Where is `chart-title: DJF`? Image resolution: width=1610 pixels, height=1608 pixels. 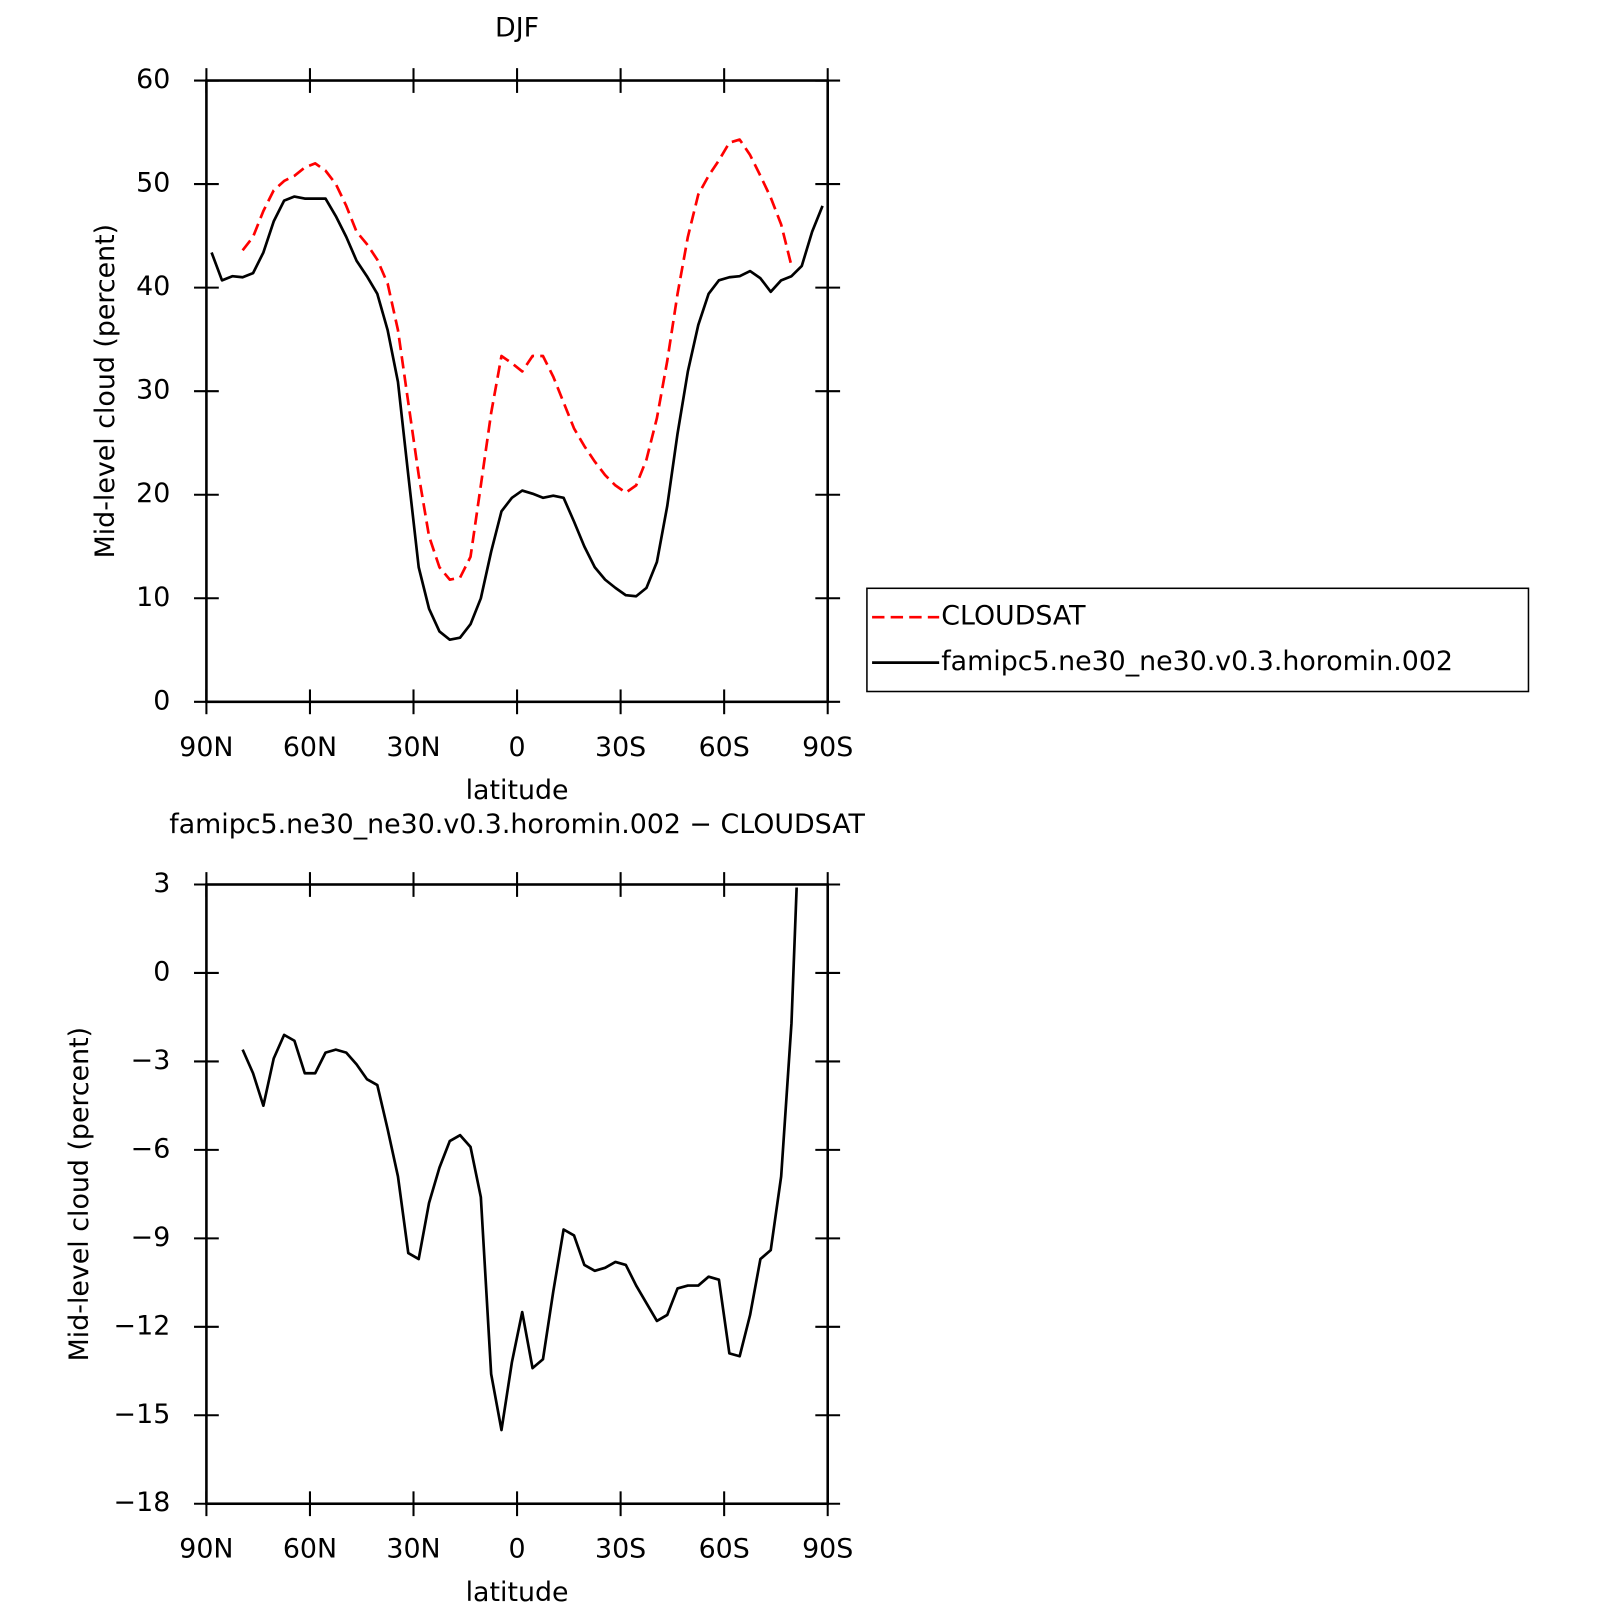 chart-title: DJF is located at coordinates (517, 27).